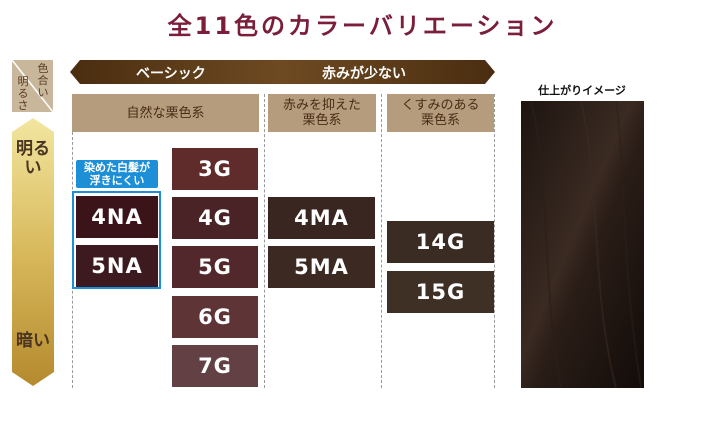 Image resolution: width=725 pixels, height=427 pixels. What do you see at coordinates (440, 242) in the screenshot?
I see `swatch-14g: 14G` at bounding box center [440, 242].